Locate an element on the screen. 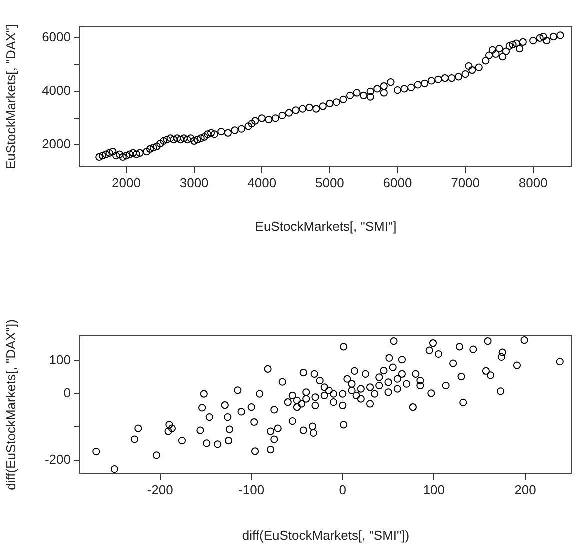  x-tick-label: 7000 is located at coordinates (465, 182).